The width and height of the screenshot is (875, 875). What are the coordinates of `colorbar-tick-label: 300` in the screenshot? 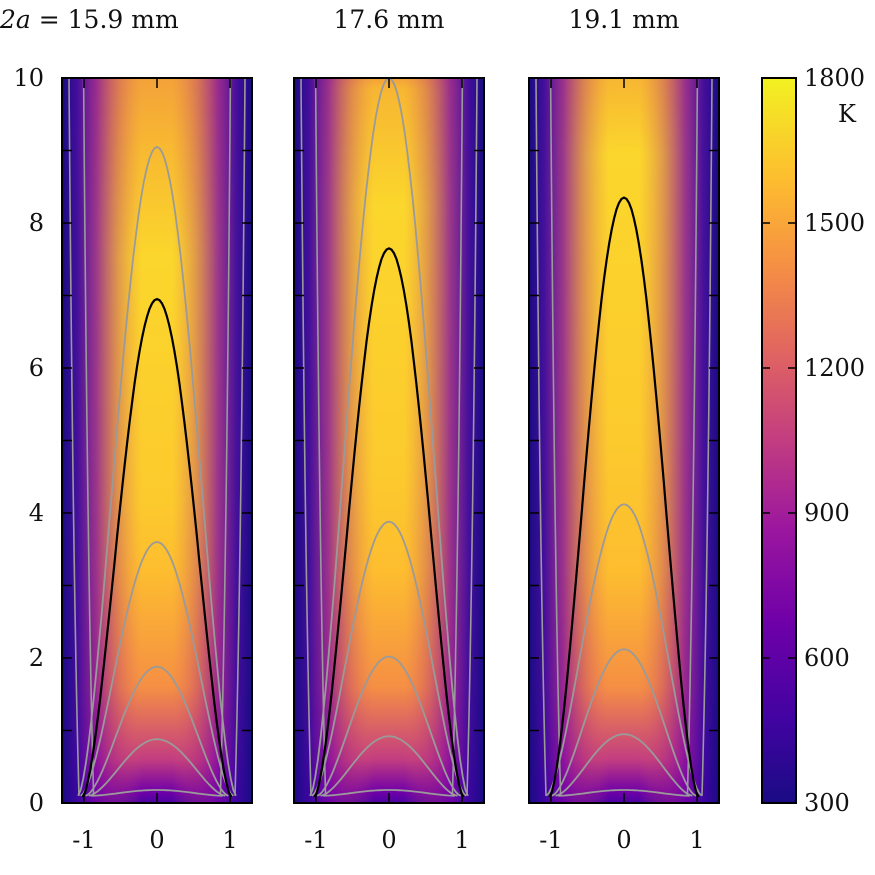 It's located at (827, 803).